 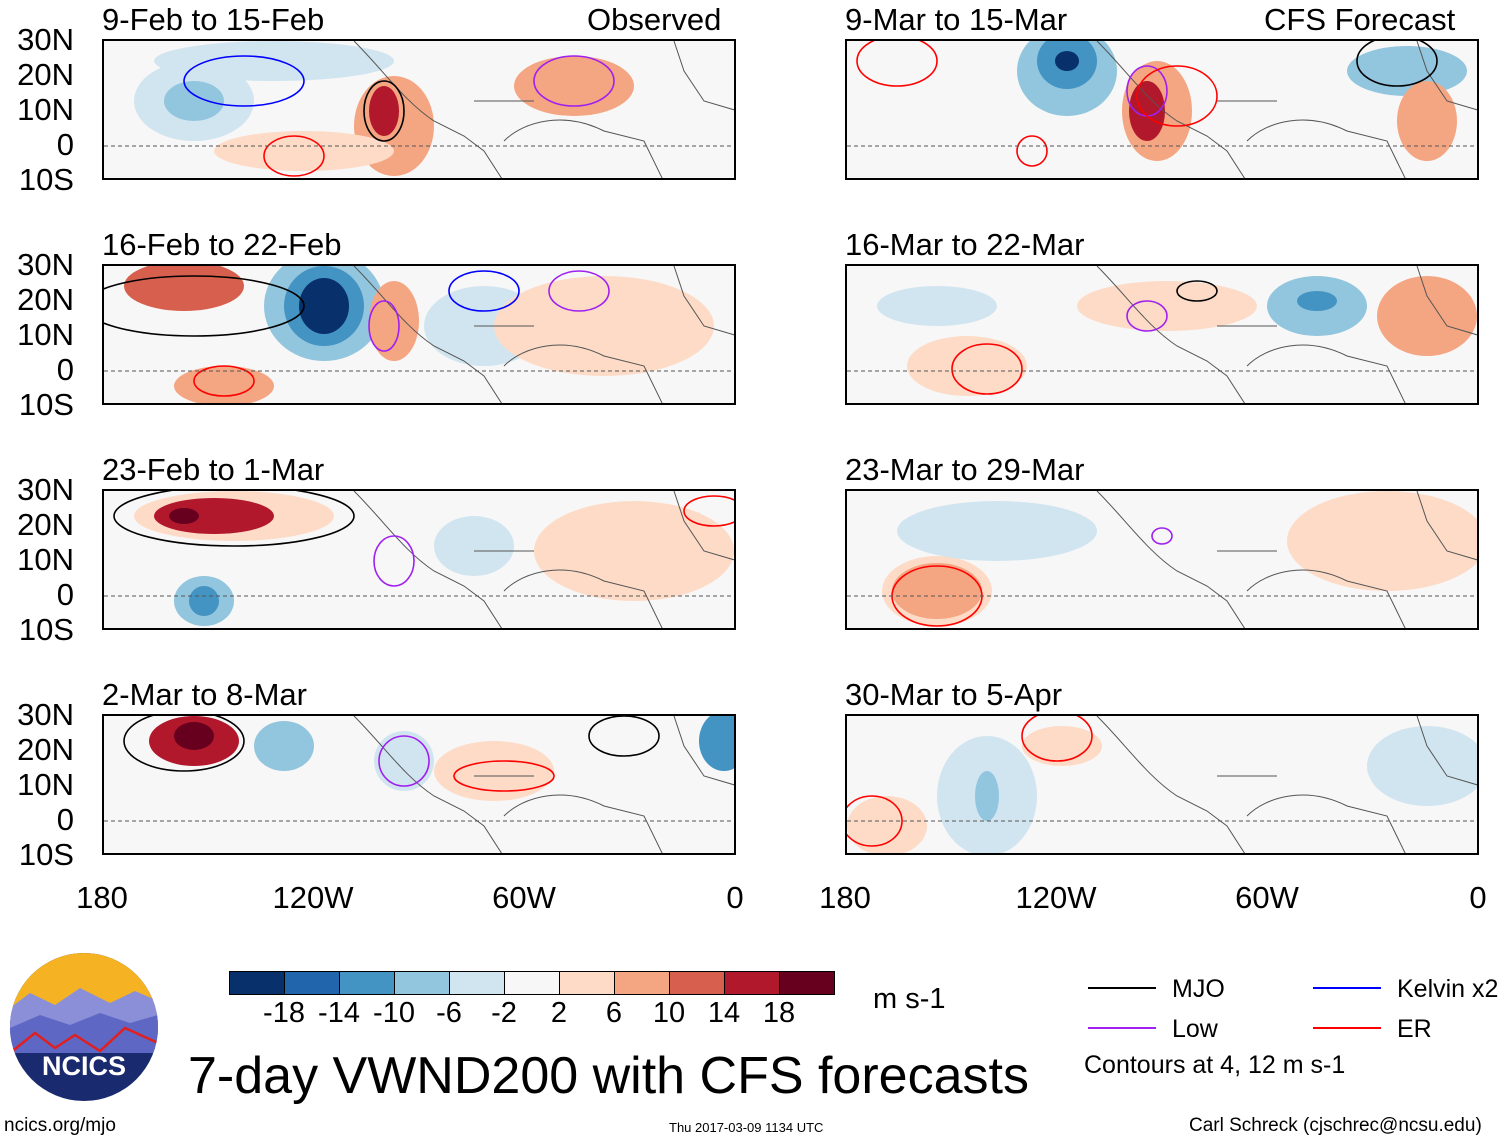 I want to click on legend-note: Contours at 4, 12 m s-1, so click(x=1215, y=1065).